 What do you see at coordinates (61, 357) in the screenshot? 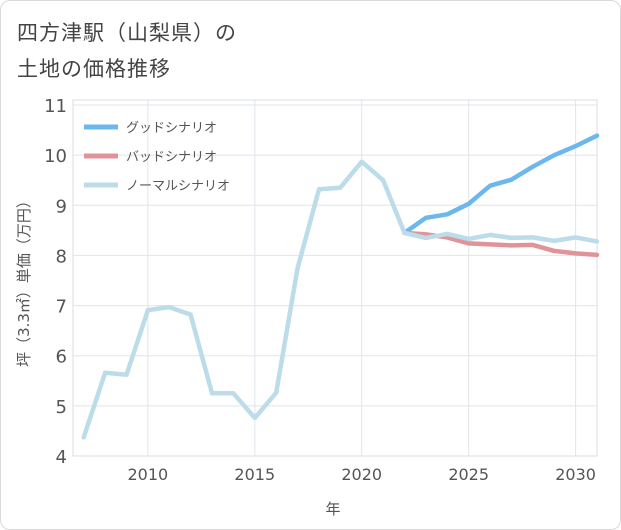
I see `y-tick-label: 6` at bounding box center [61, 357].